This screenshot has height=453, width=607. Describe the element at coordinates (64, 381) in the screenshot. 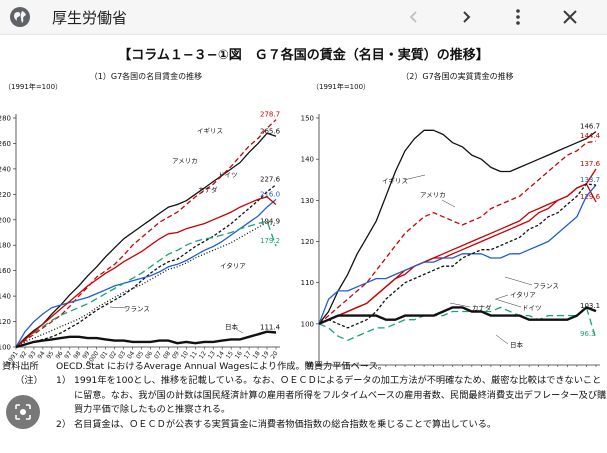

I see `note-1-number: 1）` at that location.